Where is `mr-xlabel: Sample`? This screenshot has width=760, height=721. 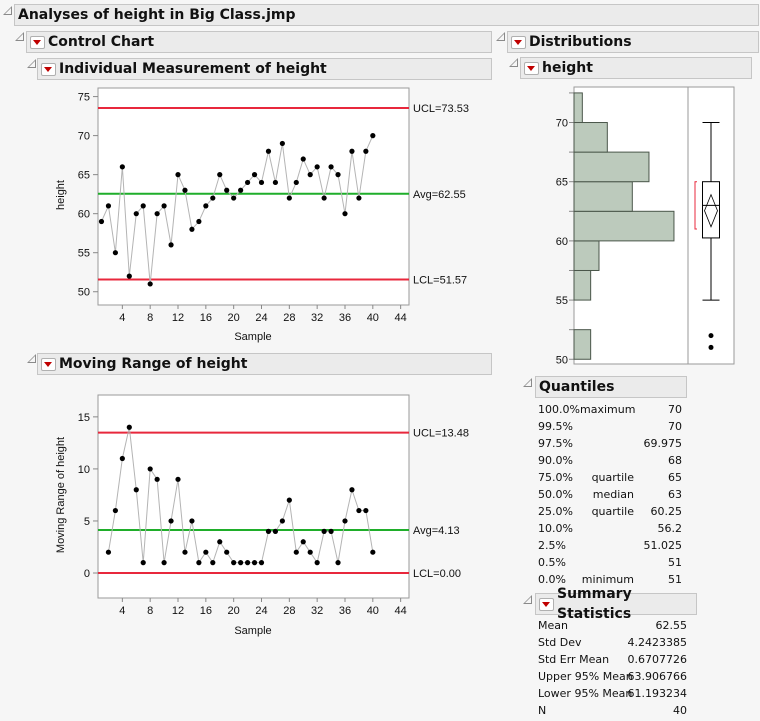 mr-xlabel: Sample is located at coordinates (252, 631).